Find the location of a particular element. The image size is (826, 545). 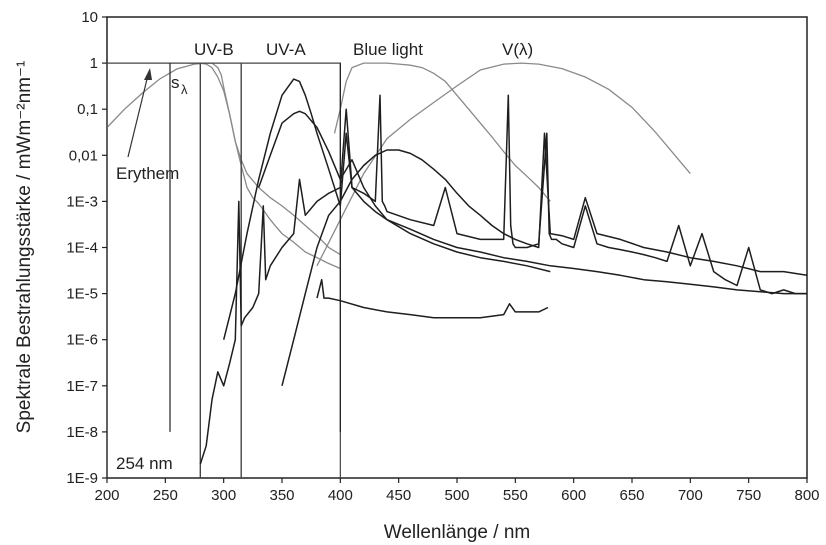

erythem-arrow-shaft is located at coordinates (138, 116).